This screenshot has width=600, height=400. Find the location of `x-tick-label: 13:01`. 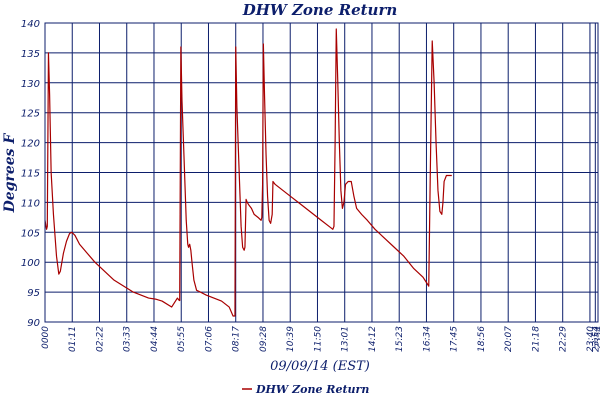

x-tick-label: 13:01 is located at coordinates (346, 339).